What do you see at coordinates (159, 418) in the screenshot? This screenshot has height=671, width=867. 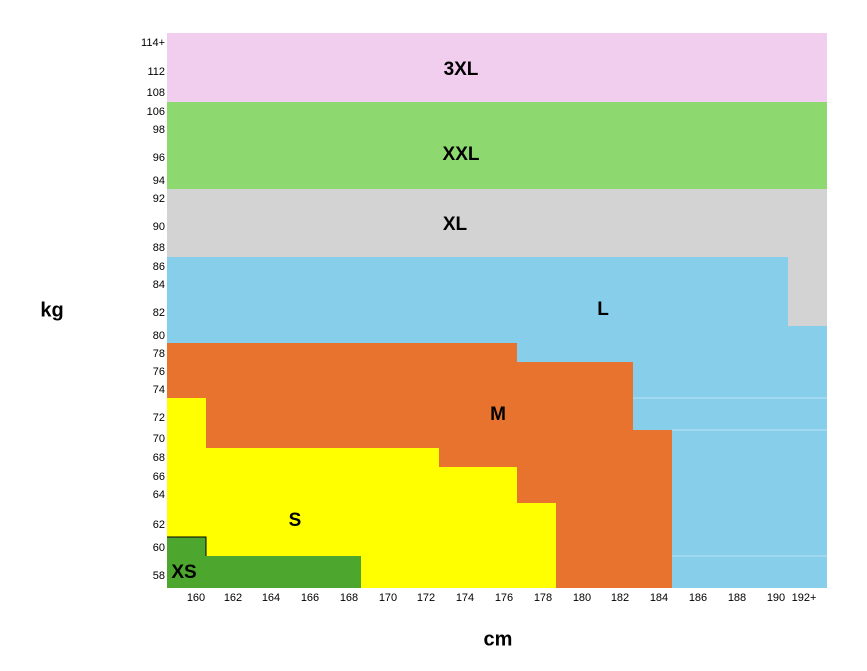 I see `y-tick-label: 72` at bounding box center [159, 418].